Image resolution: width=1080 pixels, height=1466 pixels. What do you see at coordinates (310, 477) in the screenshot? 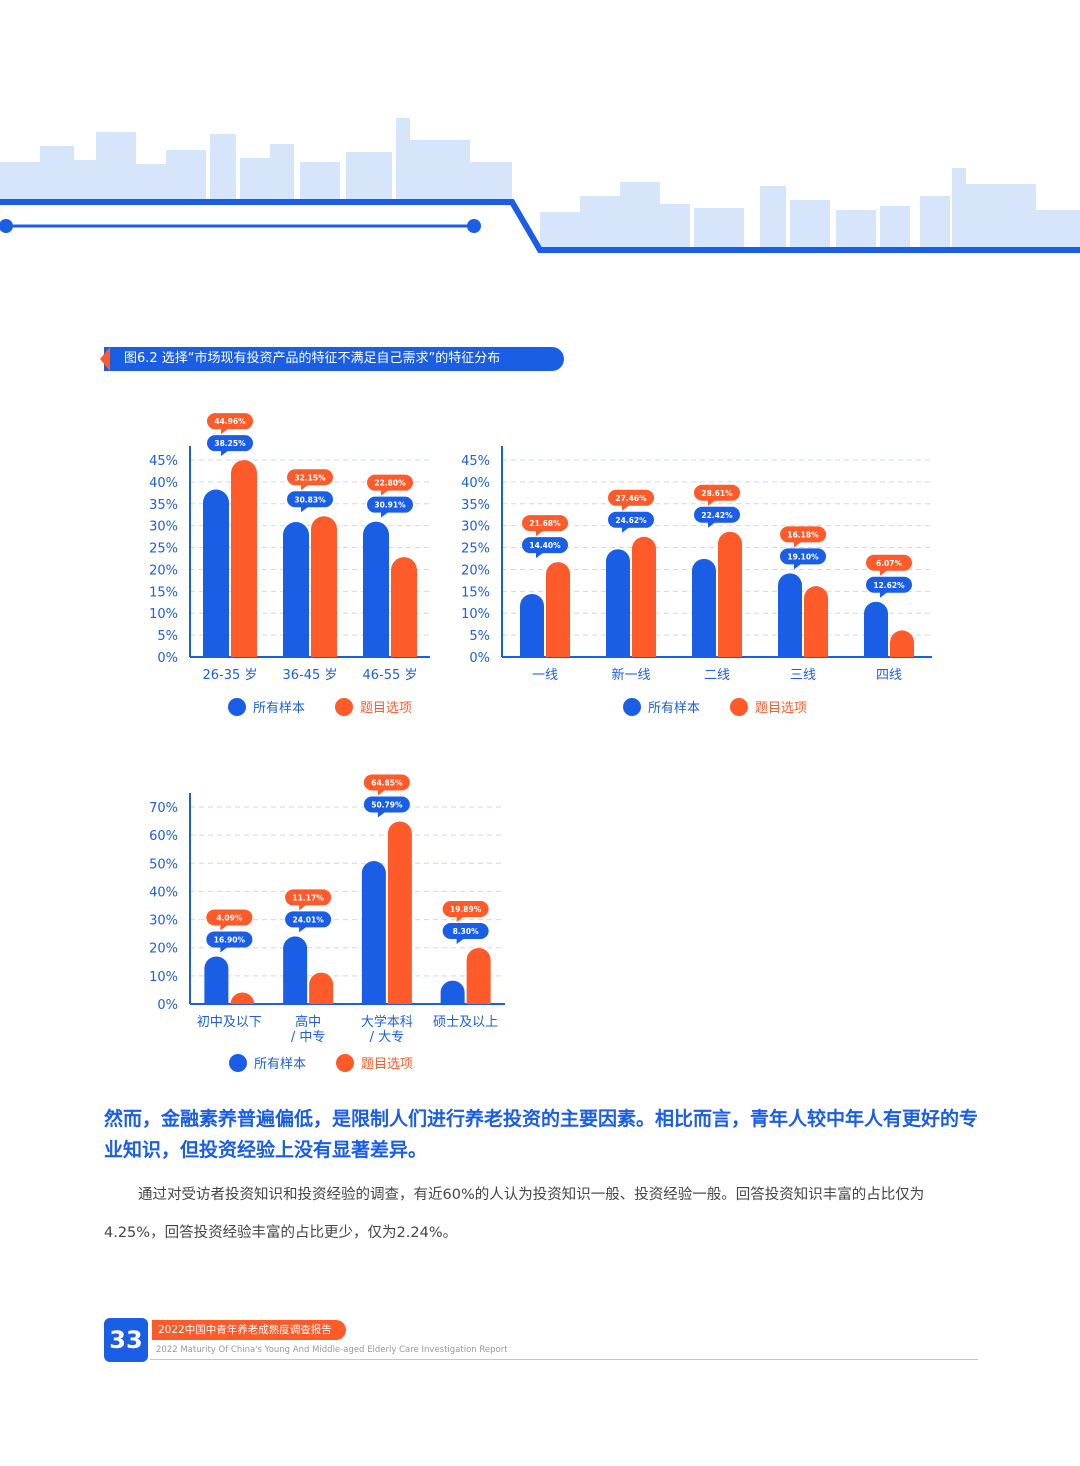
I see `data-label-selected-text: 32.15%` at bounding box center [310, 477].